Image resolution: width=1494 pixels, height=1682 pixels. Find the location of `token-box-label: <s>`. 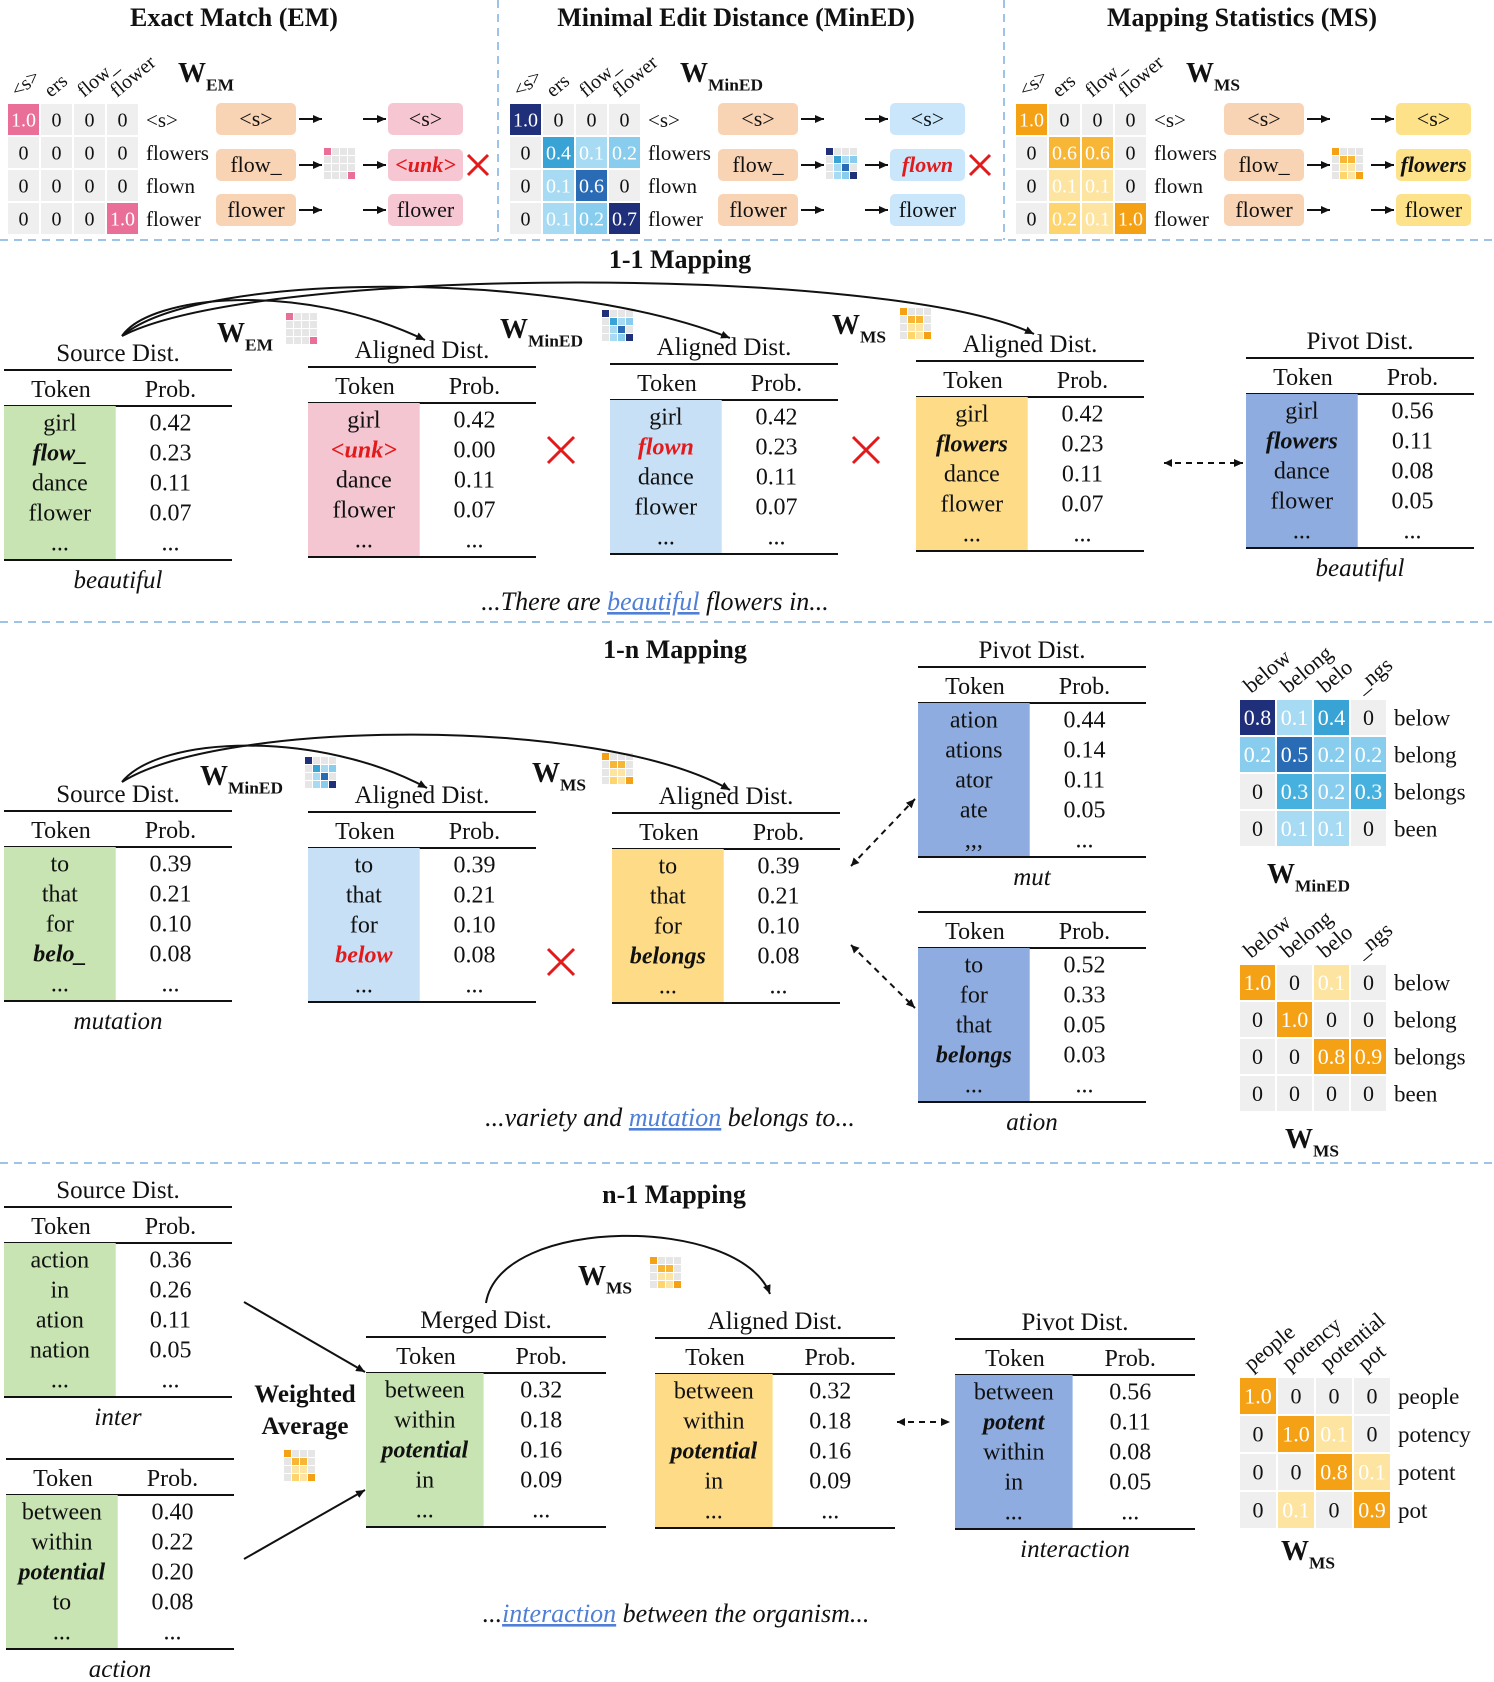

token-box-label: <s> is located at coordinates (757, 118).